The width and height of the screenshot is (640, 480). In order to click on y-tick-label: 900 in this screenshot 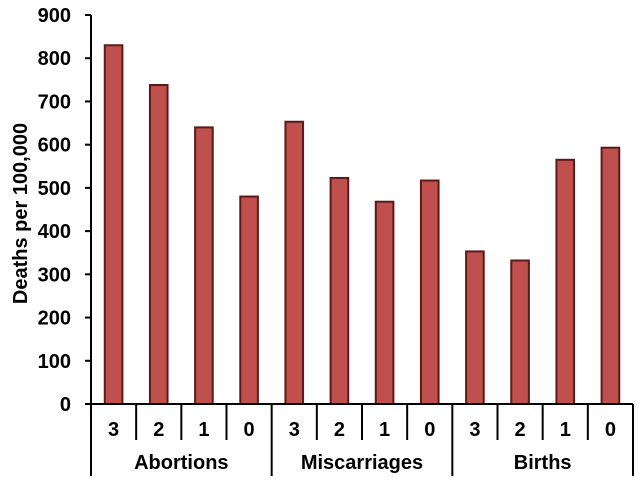, I will do `click(54, 16)`.